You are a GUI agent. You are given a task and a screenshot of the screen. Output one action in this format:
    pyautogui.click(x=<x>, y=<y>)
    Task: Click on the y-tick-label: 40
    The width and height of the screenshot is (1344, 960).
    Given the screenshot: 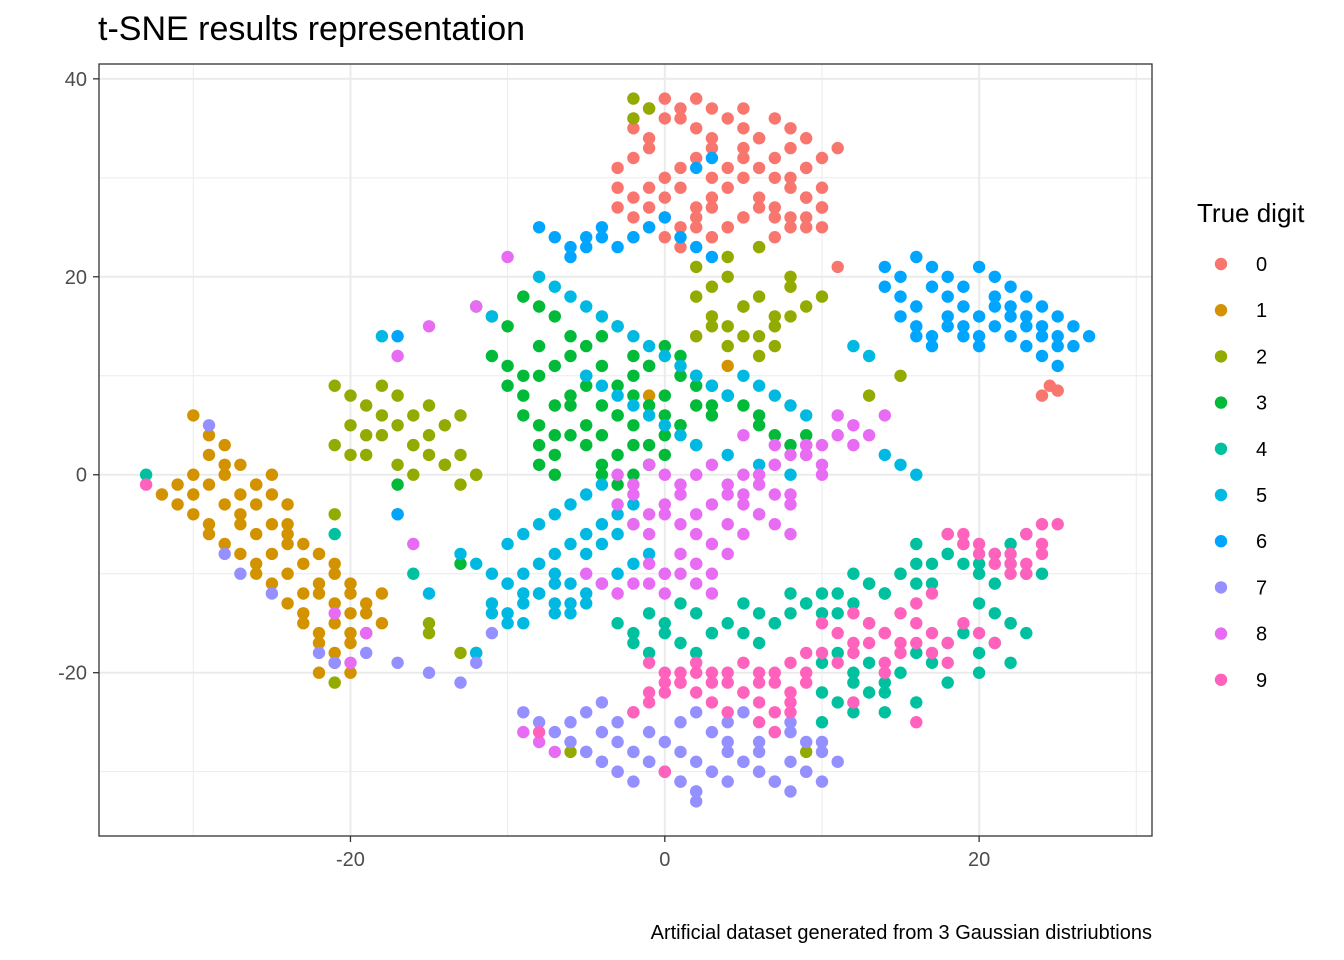 What is the action you would take?
    pyautogui.click(x=76, y=80)
    